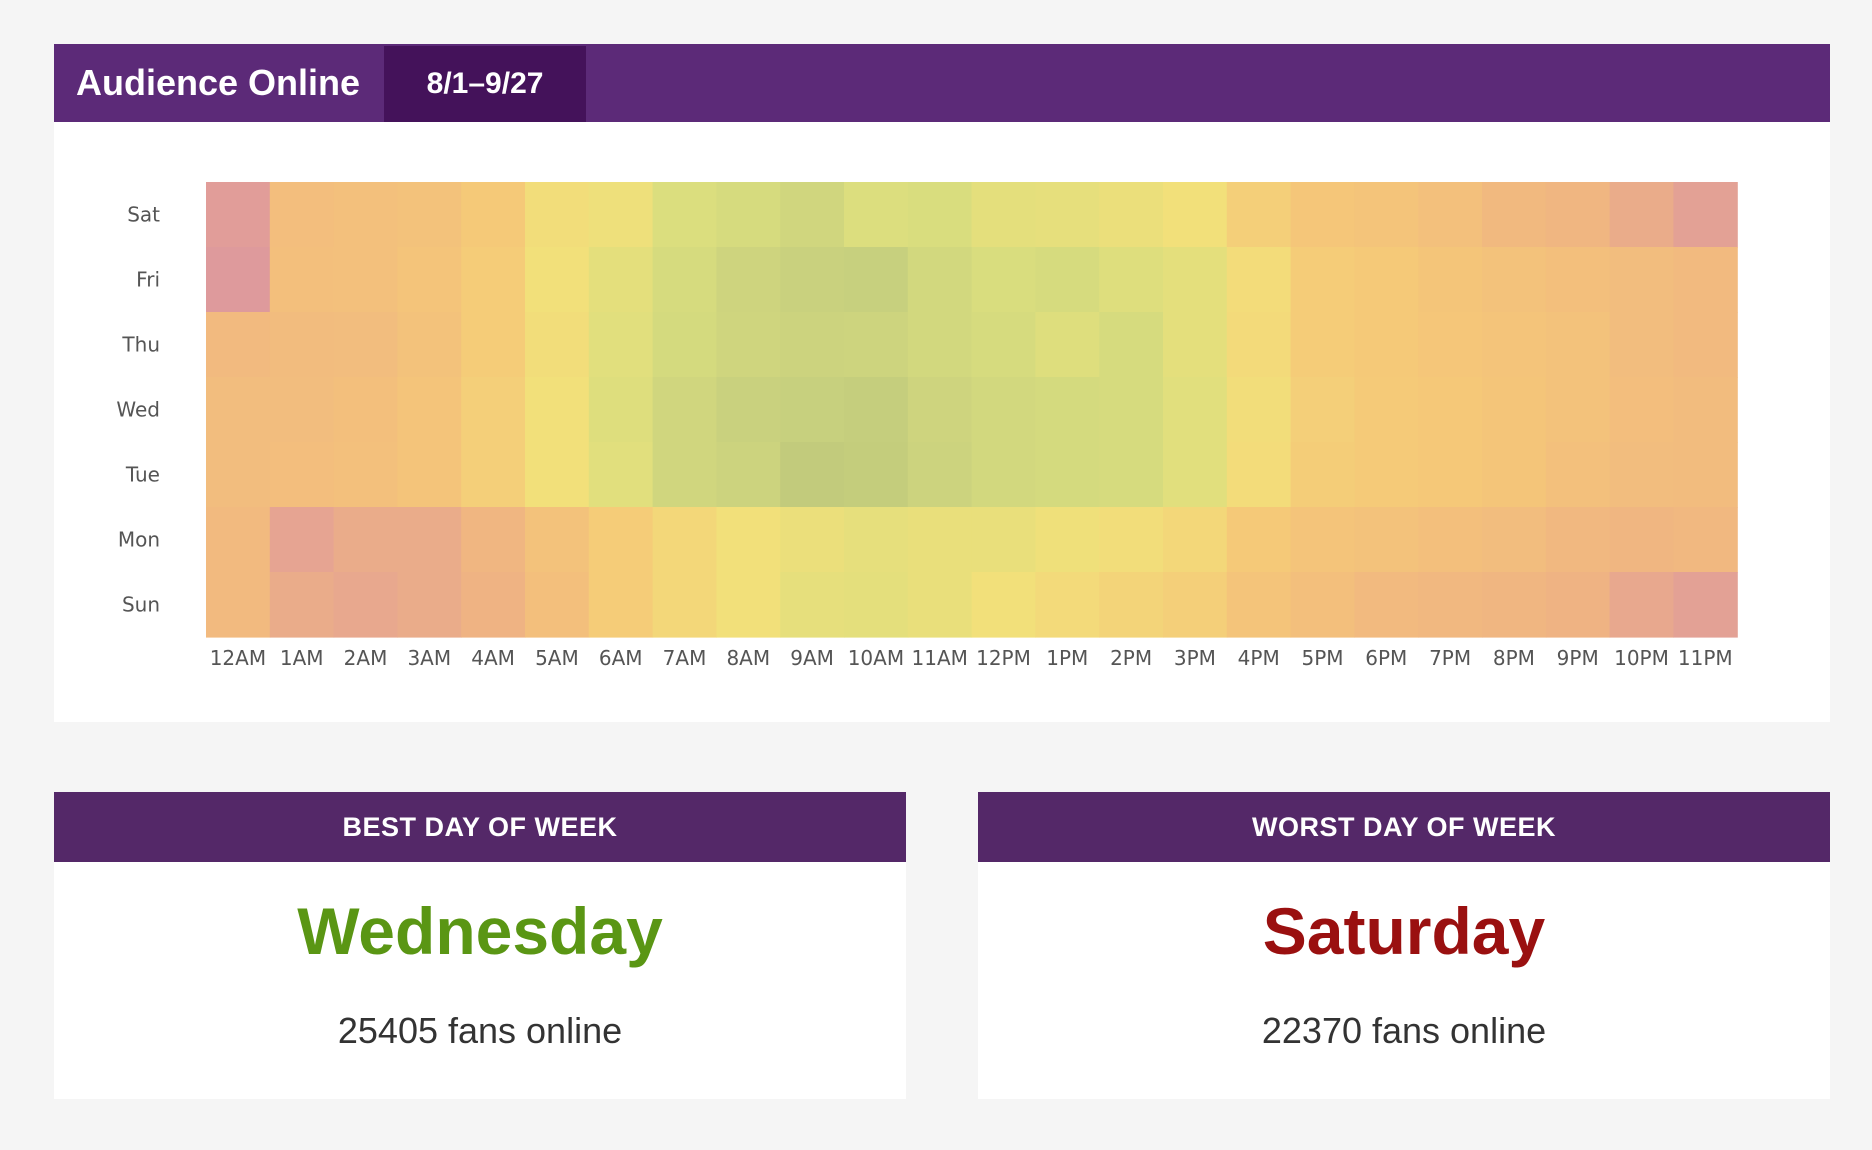  What do you see at coordinates (1131, 605) in the screenshot?
I see `heatmap-cell-sun-2pm` at bounding box center [1131, 605].